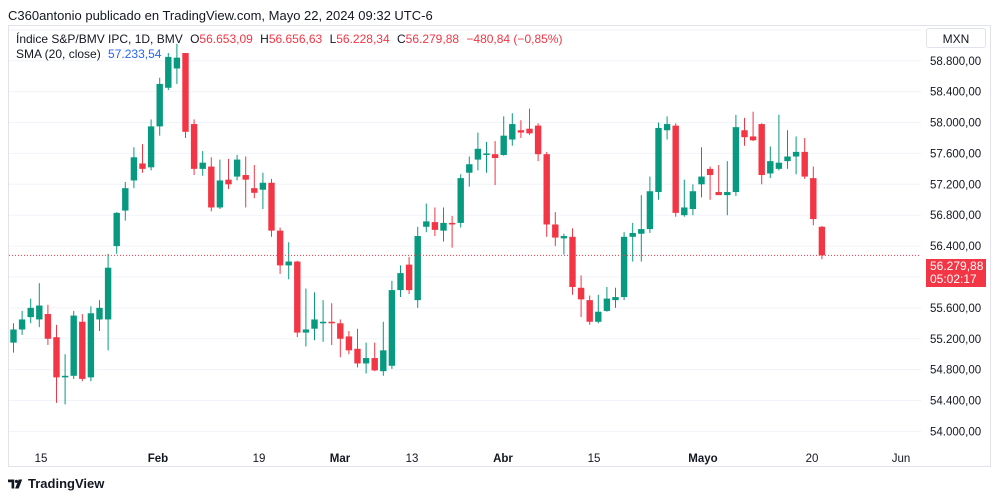 This screenshot has height=499, width=1000. What do you see at coordinates (295, 39) in the screenshot?
I see `high-value: 56.656,63` at bounding box center [295, 39].